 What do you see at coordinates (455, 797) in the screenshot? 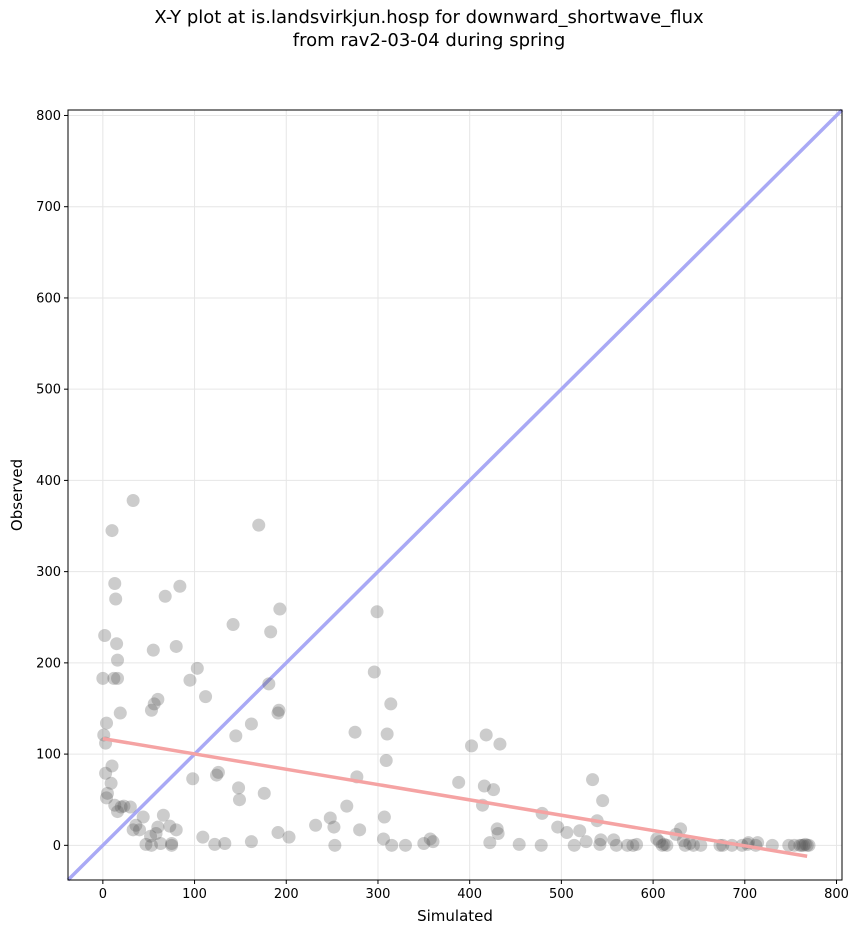
I see `fit-line` at bounding box center [455, 797].